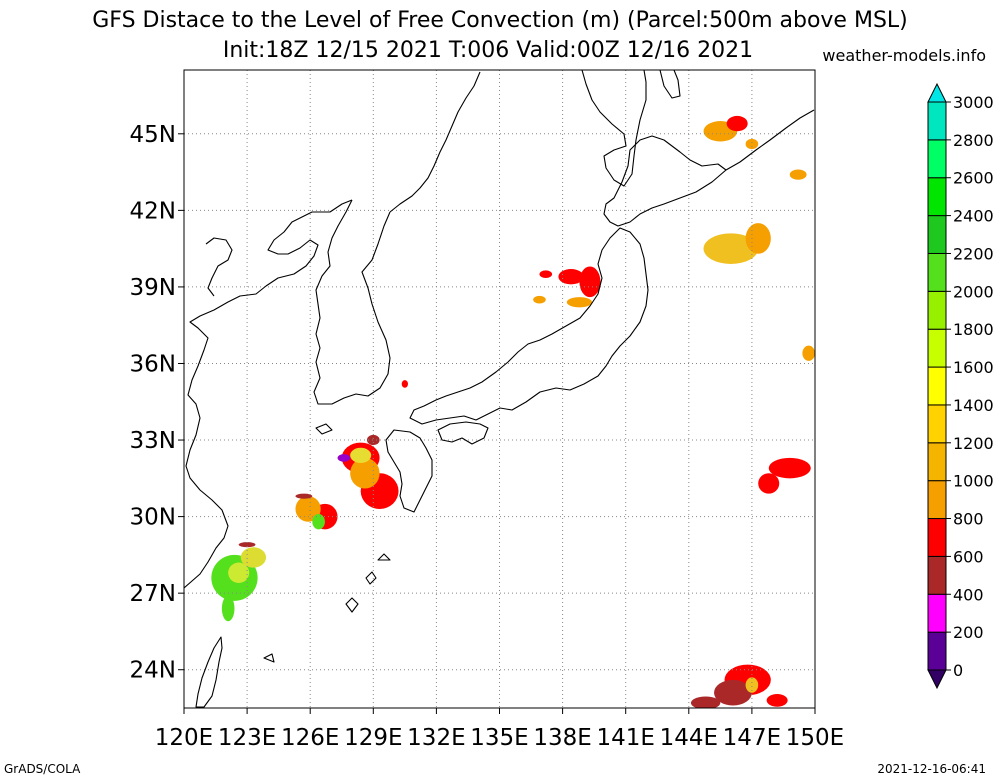 The image size is (1000, 779). Describe the element at coordinates (625, 738) in the screenshot. I see `lon-tick-label: 141E` at that location.